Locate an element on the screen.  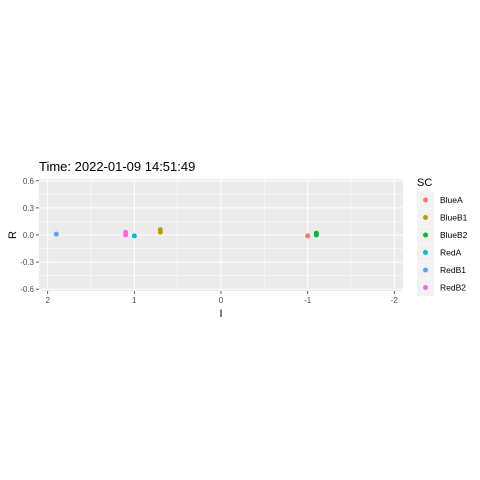
legend-title: SC is located at coordinates (424, 183).